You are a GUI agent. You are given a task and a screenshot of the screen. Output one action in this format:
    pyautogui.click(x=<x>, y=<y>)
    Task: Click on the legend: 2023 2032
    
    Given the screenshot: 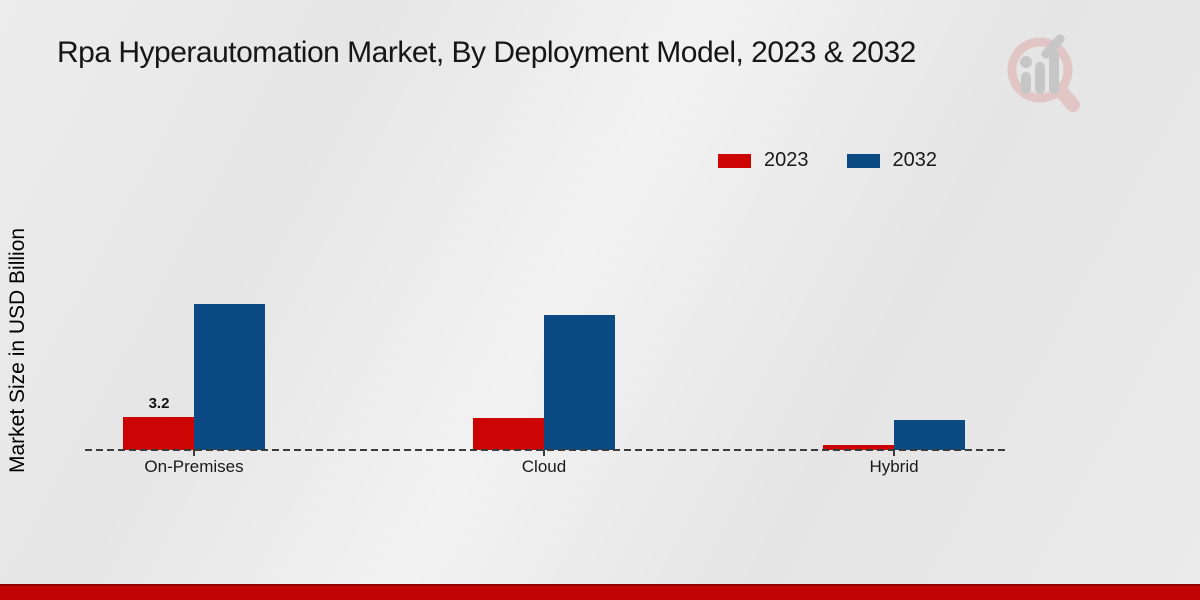 What is the action you would take?
    pyautogui.click(x=827, y=160)
    